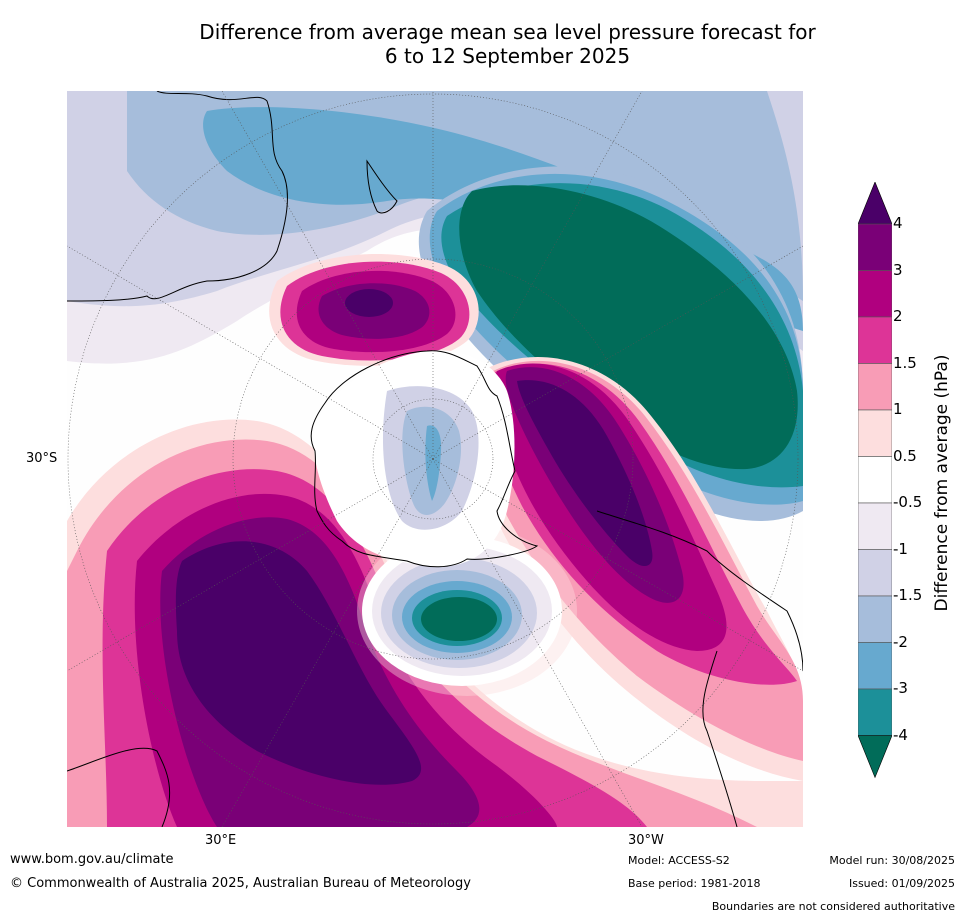 This screenshot has width=965, height=919. What do you see at coordinates (374, 310) in the screenshot?
I see `positive-anomaly-north-blob` at bounding box center [374, 310].